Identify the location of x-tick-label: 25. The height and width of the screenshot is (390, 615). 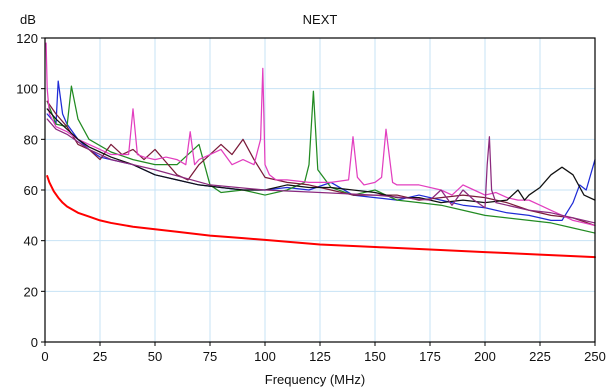
(100, 356).